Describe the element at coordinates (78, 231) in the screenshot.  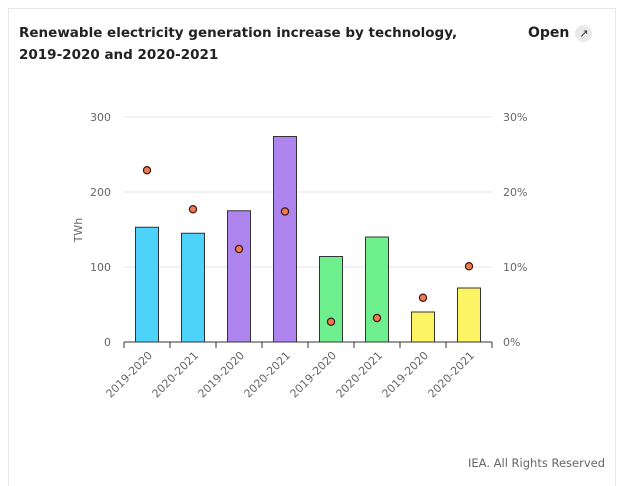
I see `y-axis-label: TWh` at that location.